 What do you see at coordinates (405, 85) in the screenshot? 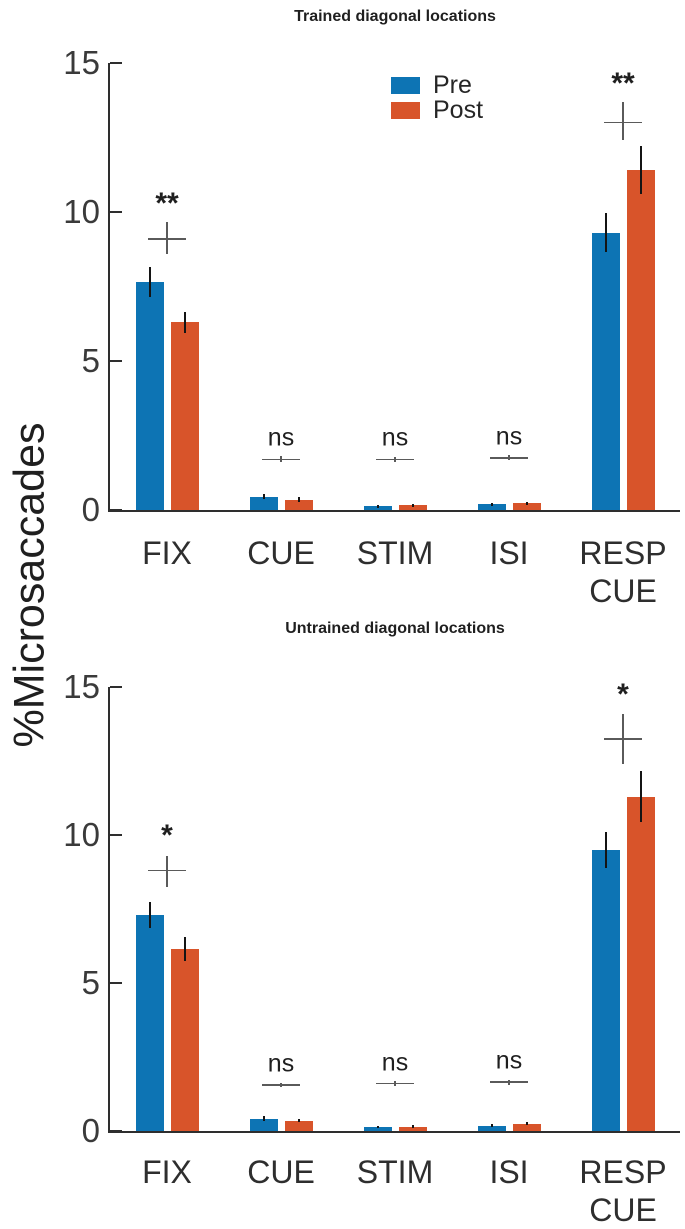
I see `legend-swatch-pre` at bounding box center [405, 85].